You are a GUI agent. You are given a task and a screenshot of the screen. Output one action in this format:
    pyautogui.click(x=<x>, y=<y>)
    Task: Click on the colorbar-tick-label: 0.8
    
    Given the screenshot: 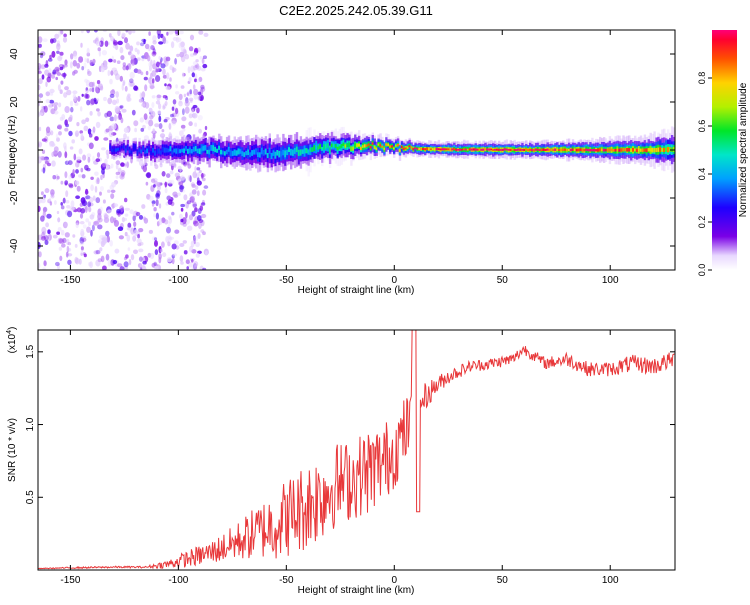 What is the action you would take?
    pyautogui.click(x=702, y=78)
    